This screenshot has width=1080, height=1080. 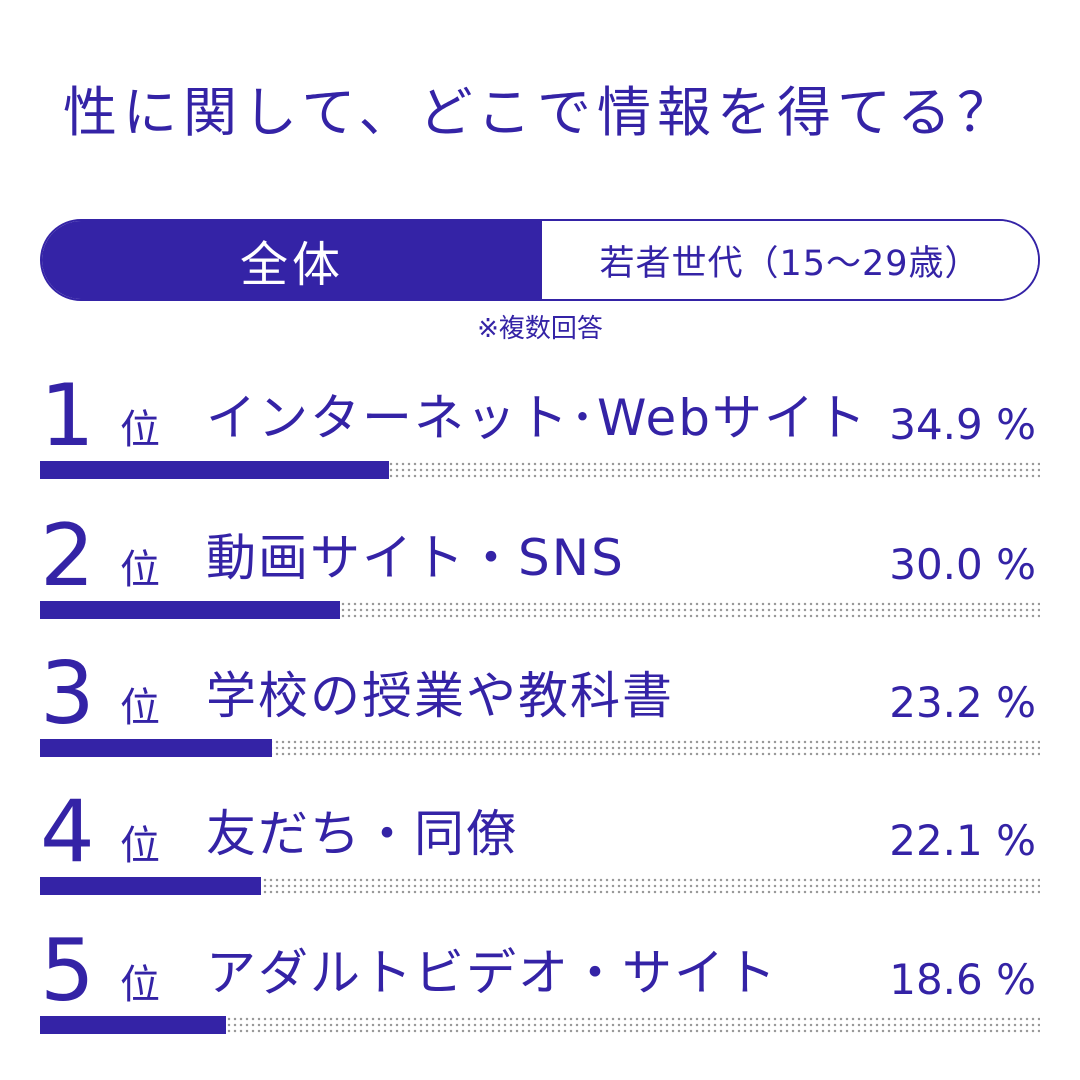 I want to click on rank-row: 3 位学校の授業や教科書 23.2 %, so click(x=540, y=703).